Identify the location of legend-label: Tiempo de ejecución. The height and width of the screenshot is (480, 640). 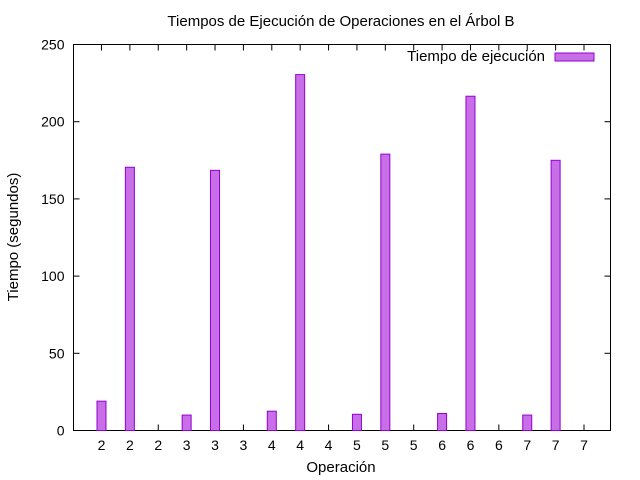
(476, 56).